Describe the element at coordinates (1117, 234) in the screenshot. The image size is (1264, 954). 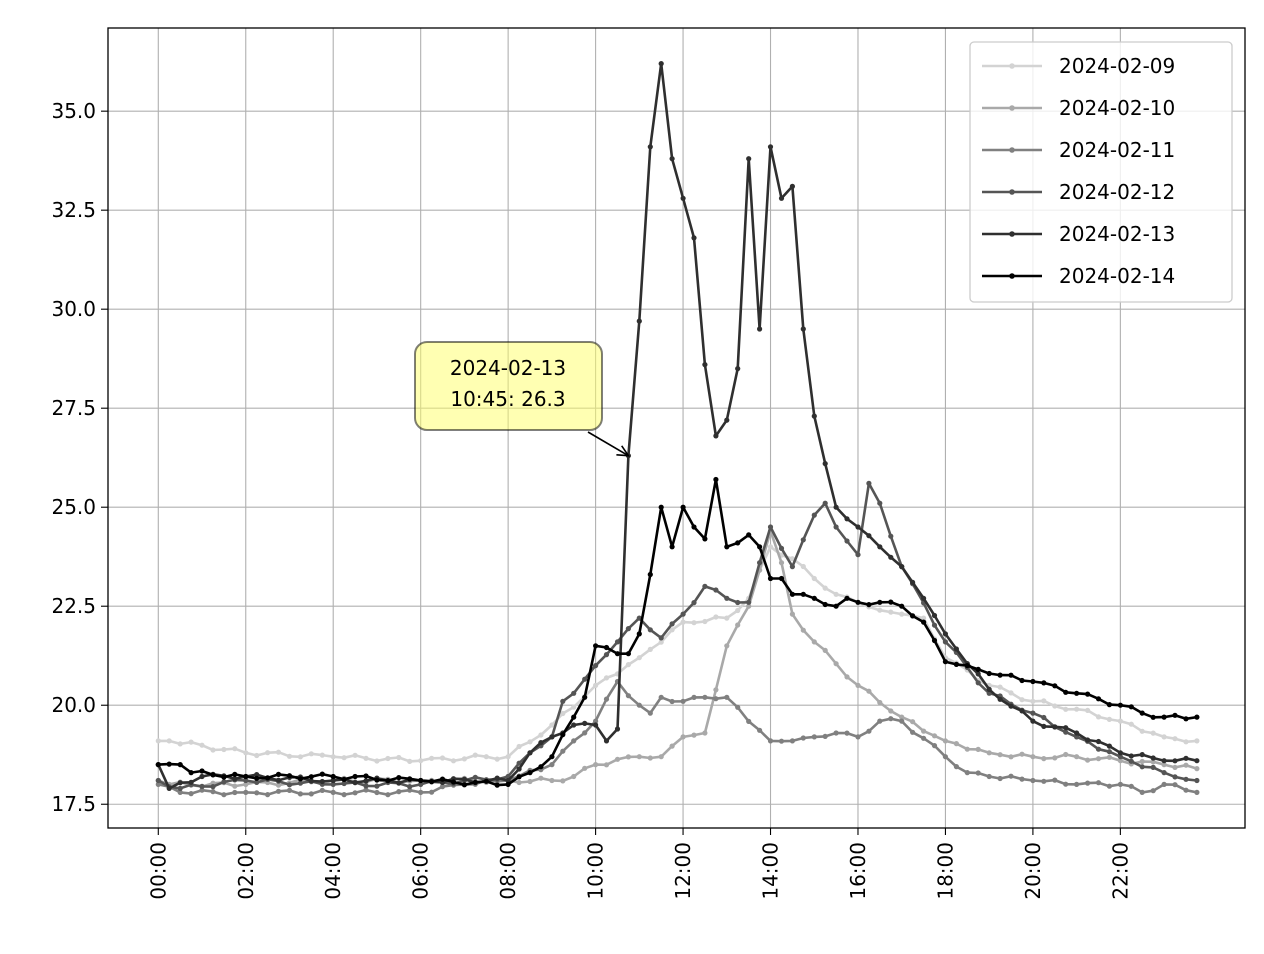
I see `legend-label: 2024-02-13` at that location.